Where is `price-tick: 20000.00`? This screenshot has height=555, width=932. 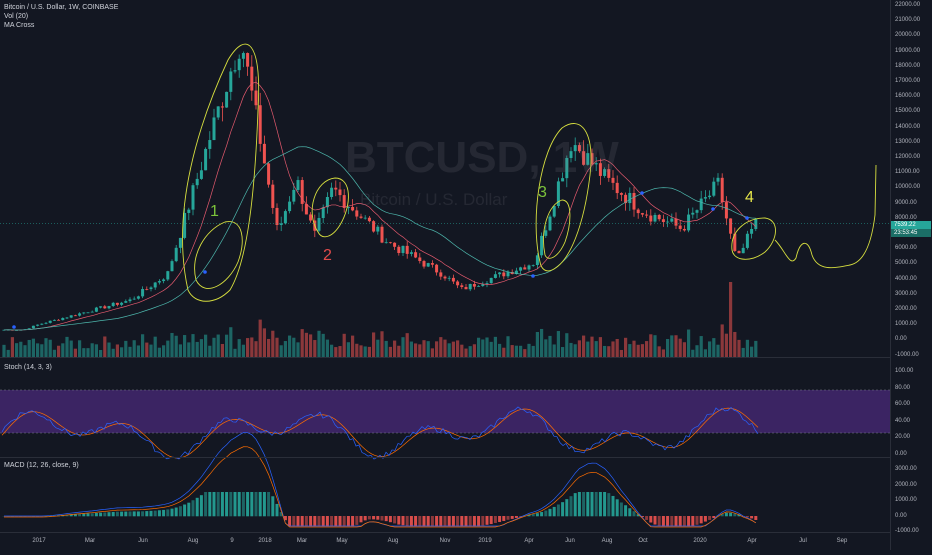 price-tick: 20000.00 is located at coordinates (907, 35).